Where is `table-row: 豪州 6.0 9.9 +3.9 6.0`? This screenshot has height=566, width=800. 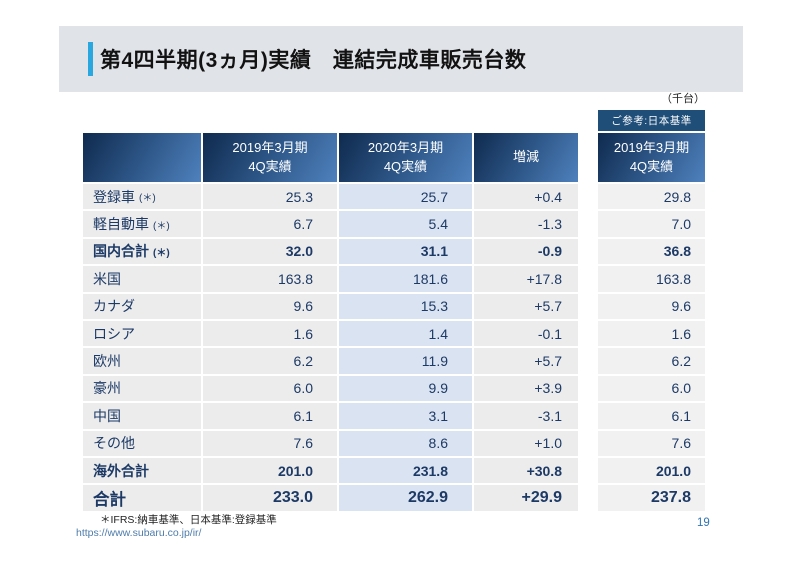
table-row: 豪州 6.0 9.9 +3.9 6.0 is located at coordinates (394, 388).